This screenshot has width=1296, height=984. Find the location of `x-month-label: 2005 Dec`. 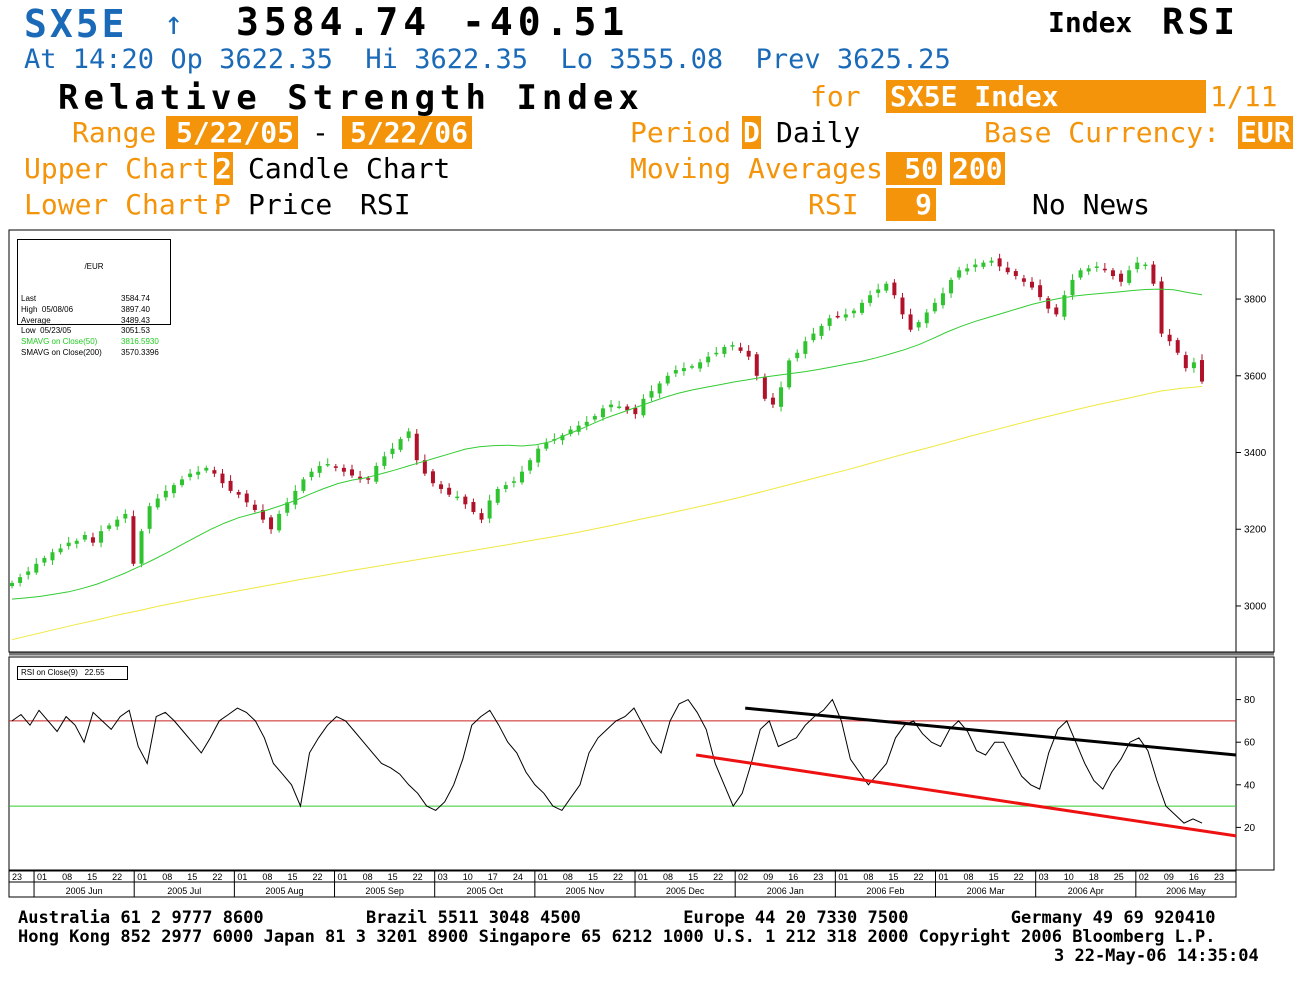

x-month-label: 2005 Dec is located at coordinates (685, 891).